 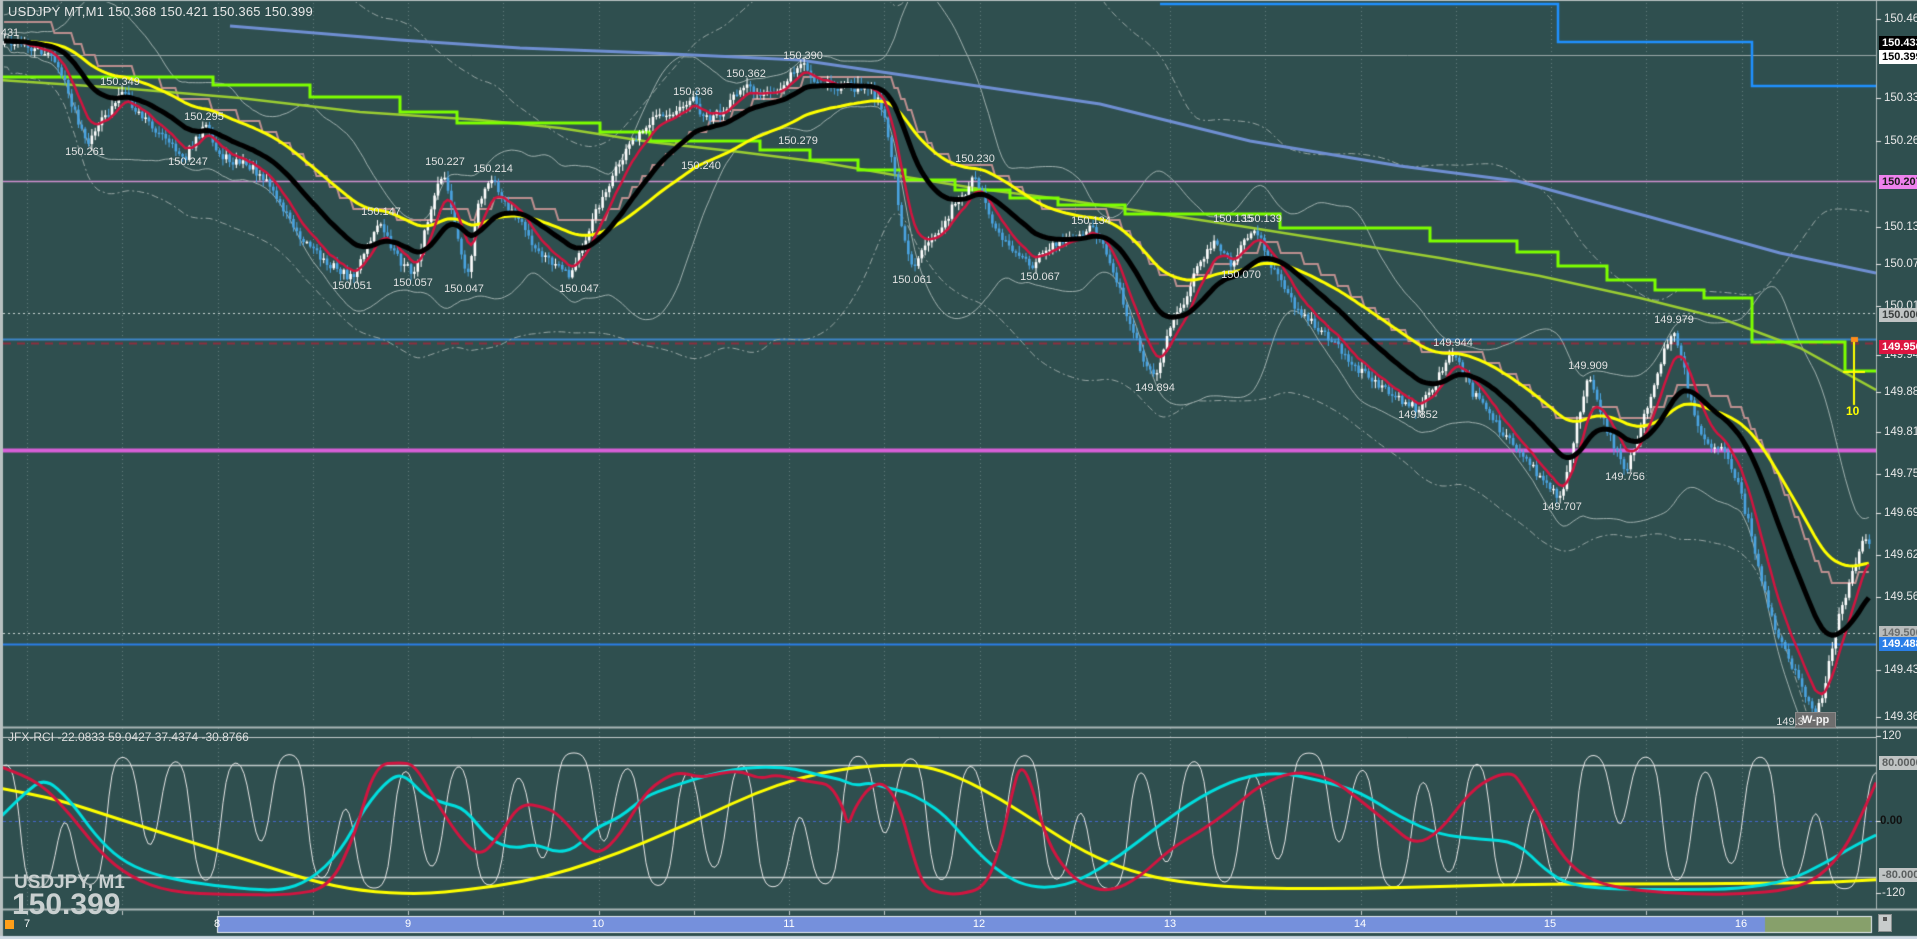 I want to click on candle-price-label: 150.349, so click(x=120, y=82).